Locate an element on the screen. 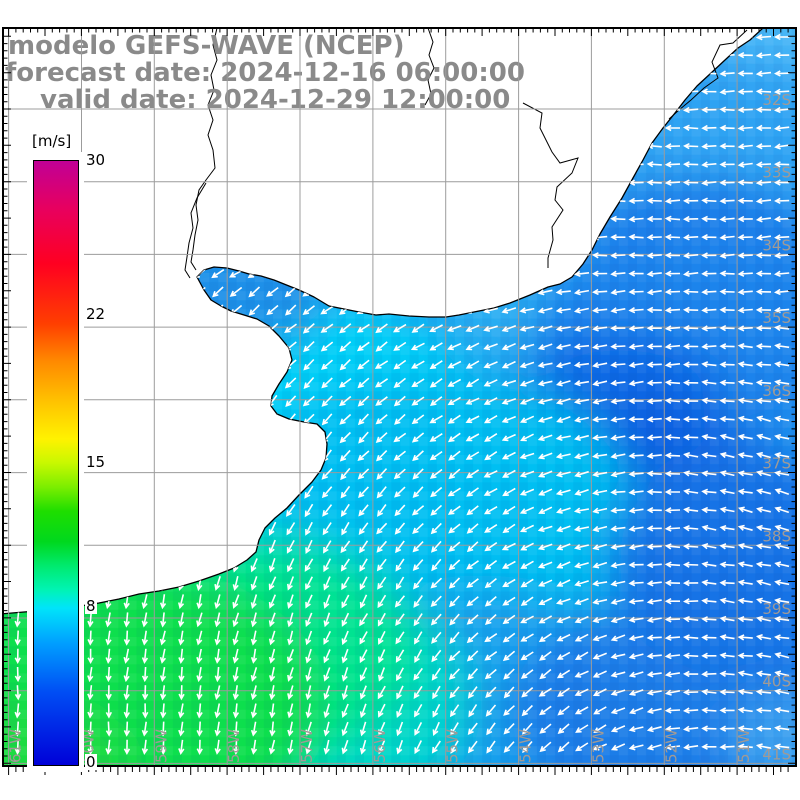 The image size is (800, 800). longitude-label: 52W is located at coordinates (671, 746).